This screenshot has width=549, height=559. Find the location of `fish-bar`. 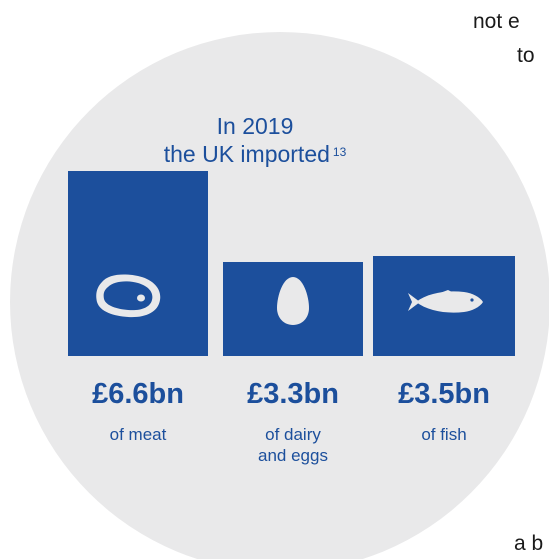

fish-bar is located at coordinates (444, 306).